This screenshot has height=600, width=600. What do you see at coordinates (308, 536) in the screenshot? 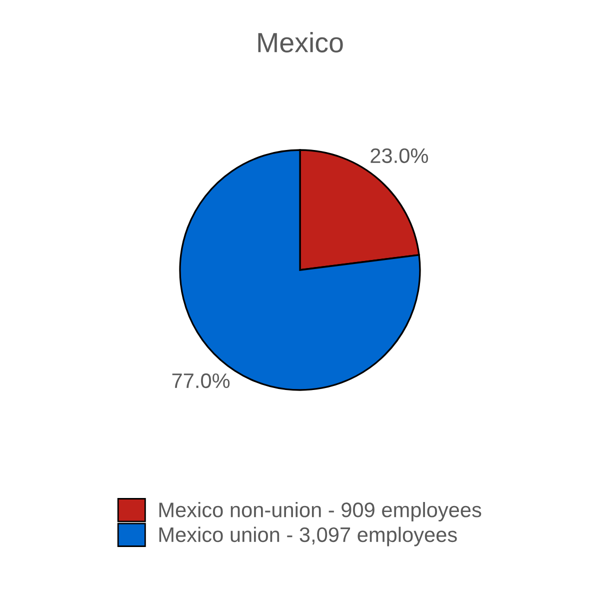
I see `legend-label: Mexico union - 3,097 employees` at bounding box center [308, 536].